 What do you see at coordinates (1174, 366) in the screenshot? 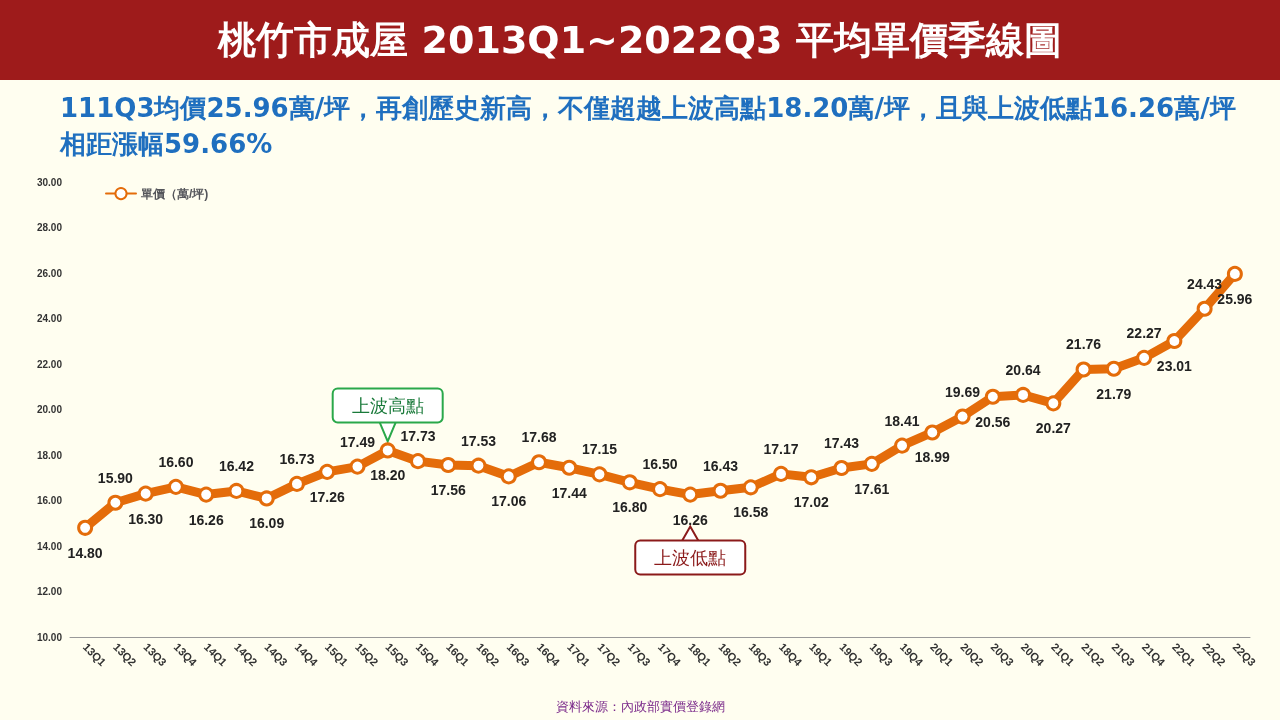
I see `data-label: 23.01` at bounding box center [1174, 366].